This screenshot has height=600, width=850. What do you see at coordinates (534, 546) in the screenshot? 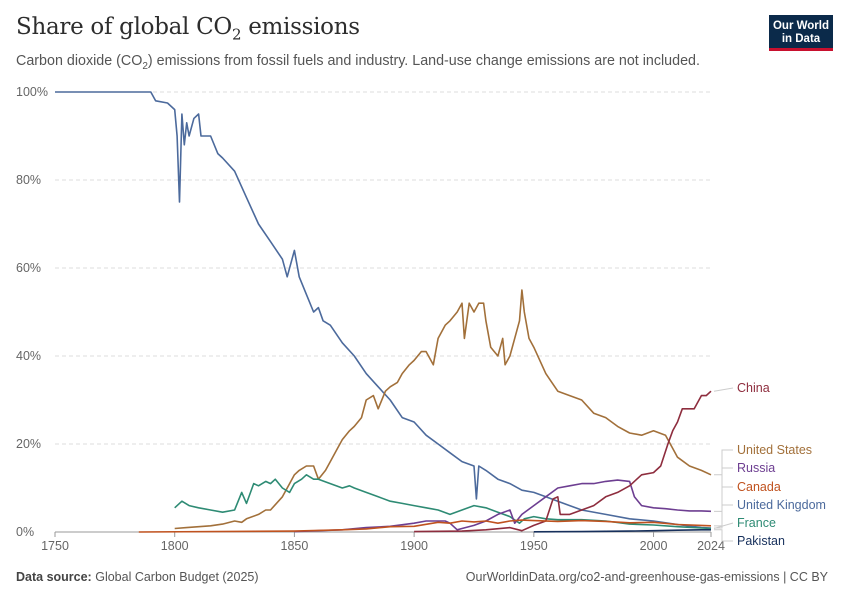
I see `x-tick-label: 1950` at bounding box center [534, 546].